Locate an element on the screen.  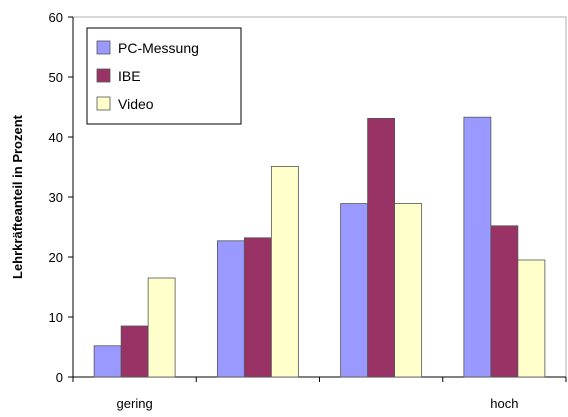
legend-label: PC-Messung is located at coordinates (158, 48).